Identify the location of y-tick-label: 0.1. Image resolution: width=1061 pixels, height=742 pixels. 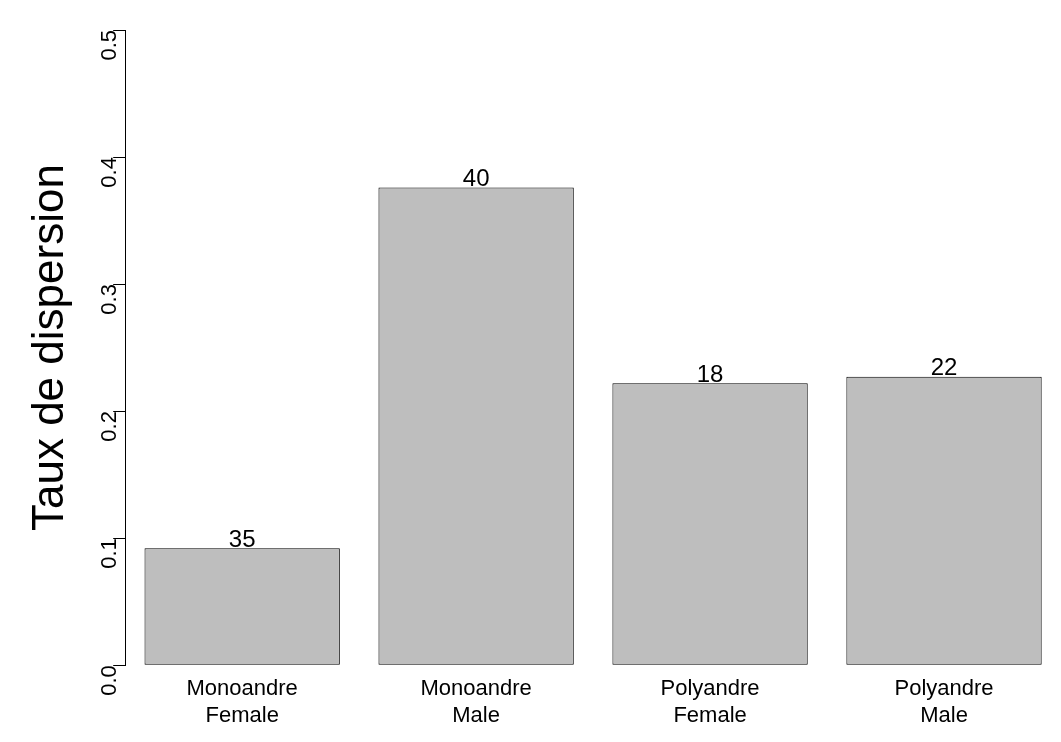
(109, 553).